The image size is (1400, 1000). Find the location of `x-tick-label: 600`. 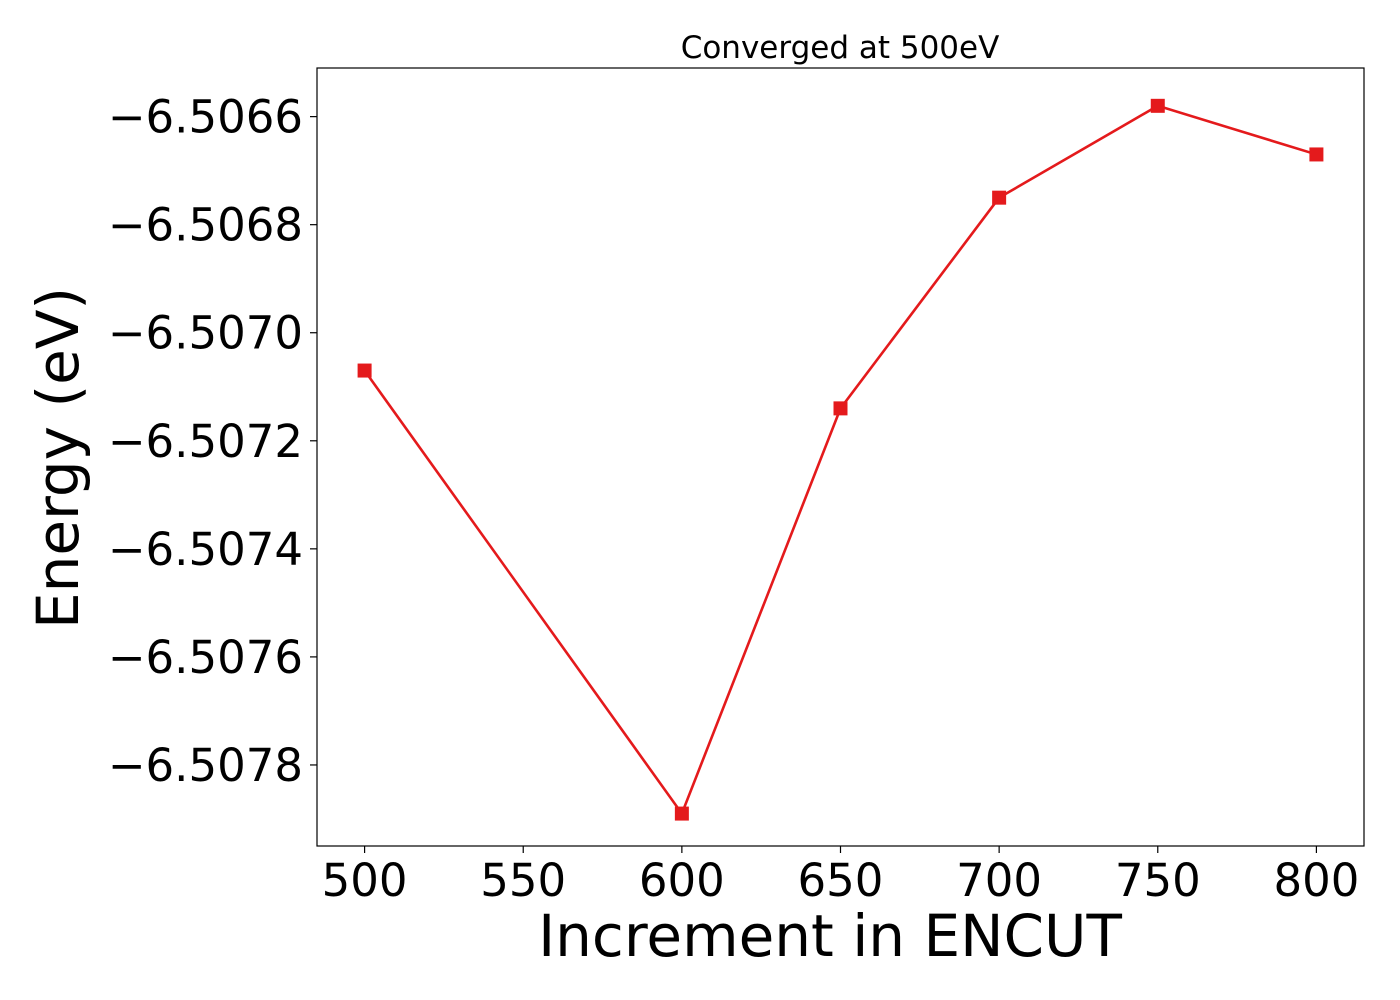

x-tick-label: 600 is located at coordinates (682, 880).